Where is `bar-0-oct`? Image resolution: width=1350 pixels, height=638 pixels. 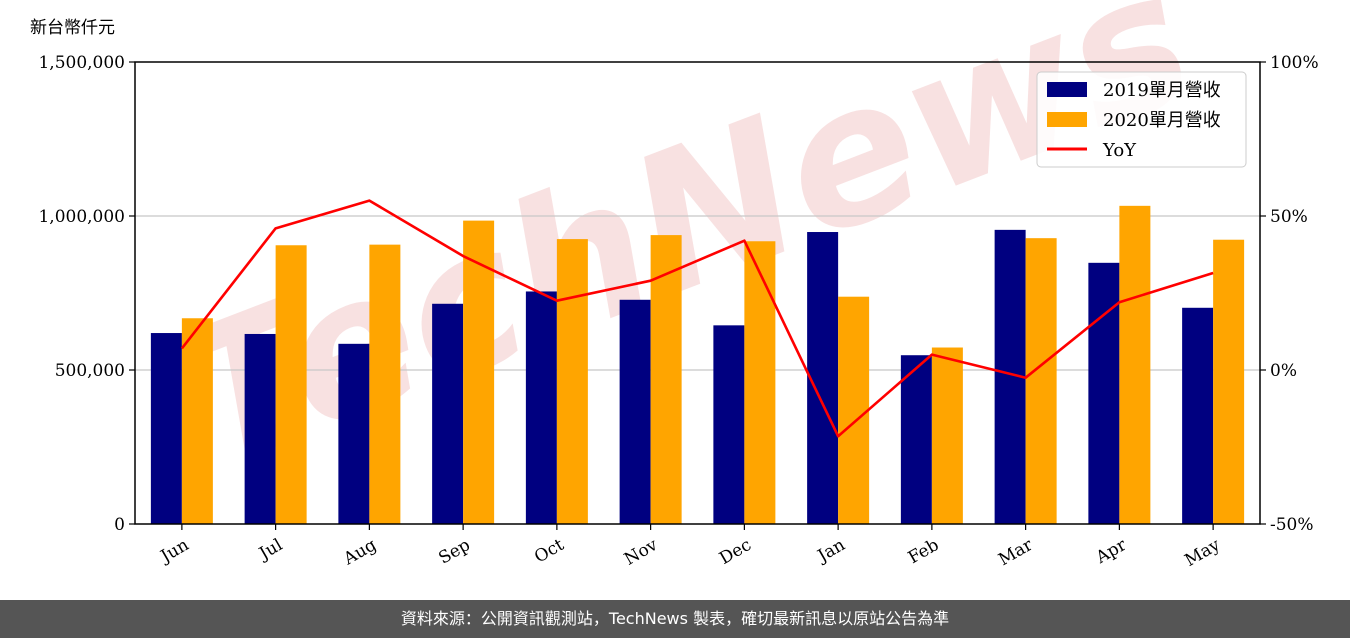
bar-0-oct is located at coordinates (541, 407).